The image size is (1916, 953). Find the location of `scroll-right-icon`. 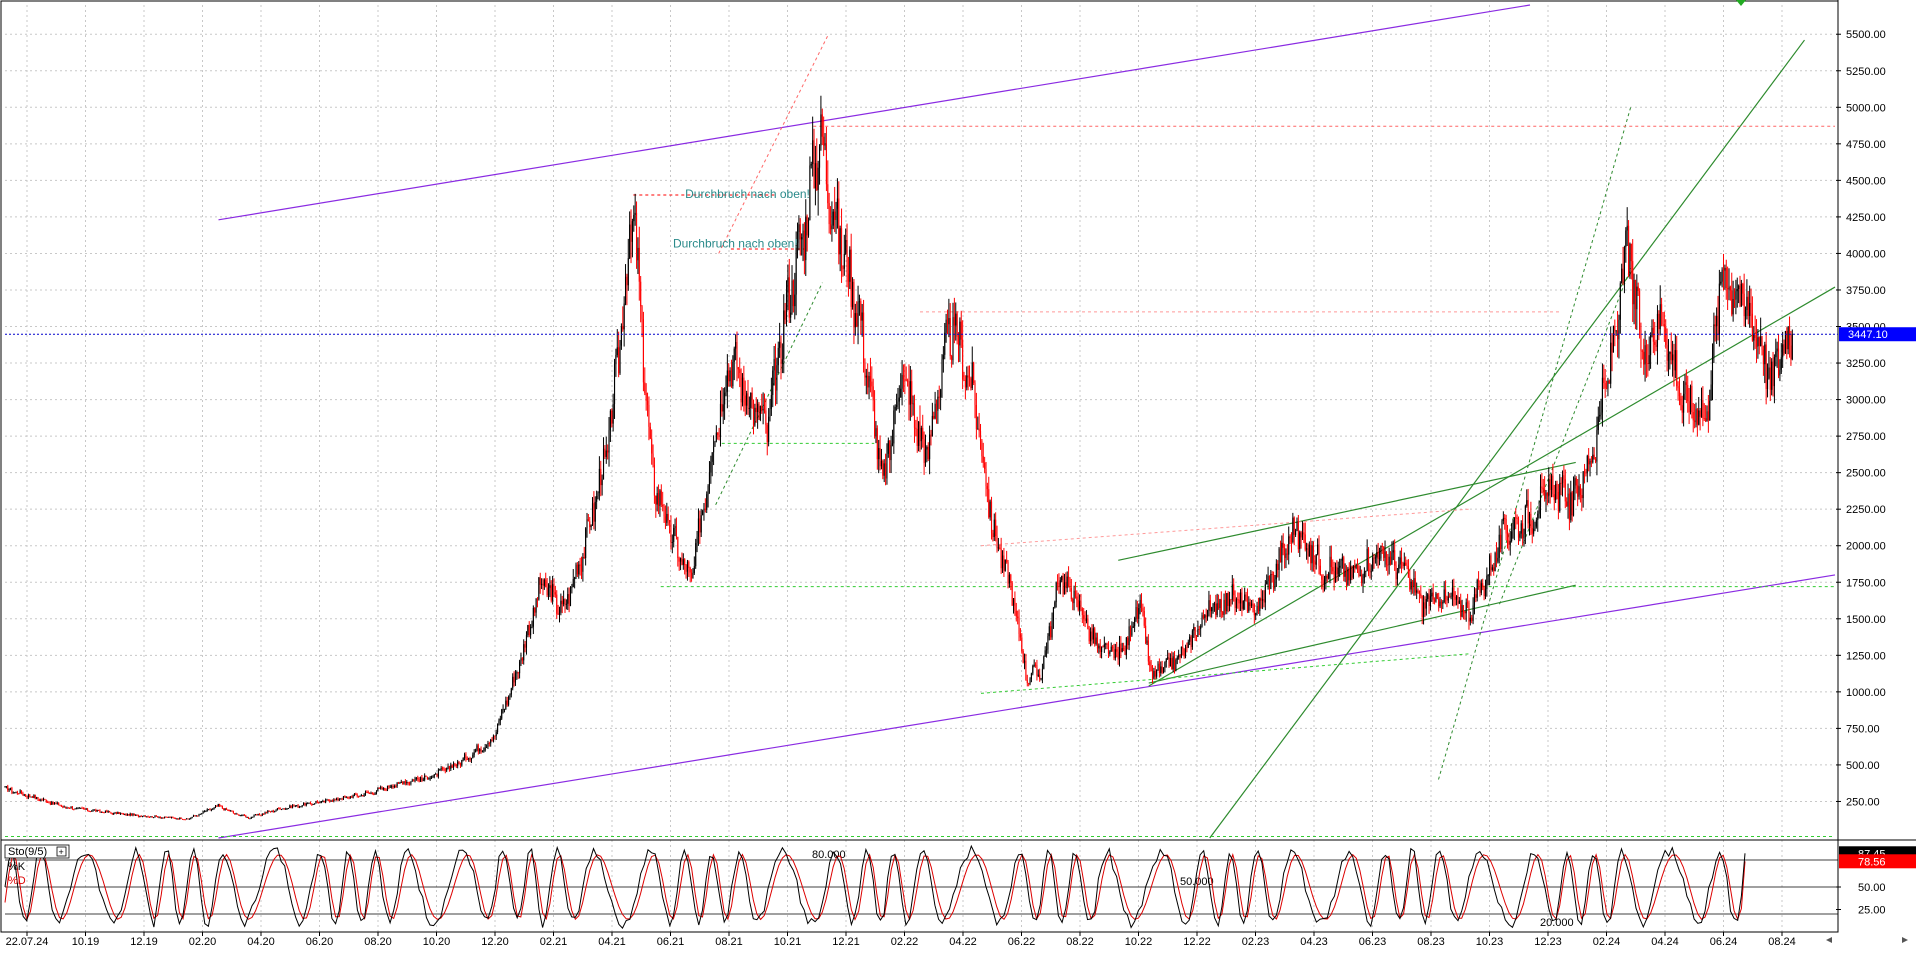

scroll-right-icon is located at coordinates (1905, 940).